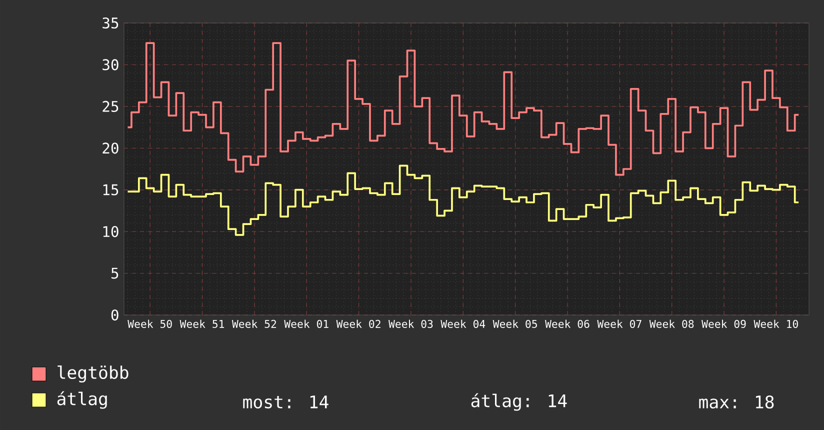 The width and height of the screenshot is (824, 430). Describe the element at coordinates (724, 324) in the screenshot. I see `x-tick-label: Week 09` at that location.